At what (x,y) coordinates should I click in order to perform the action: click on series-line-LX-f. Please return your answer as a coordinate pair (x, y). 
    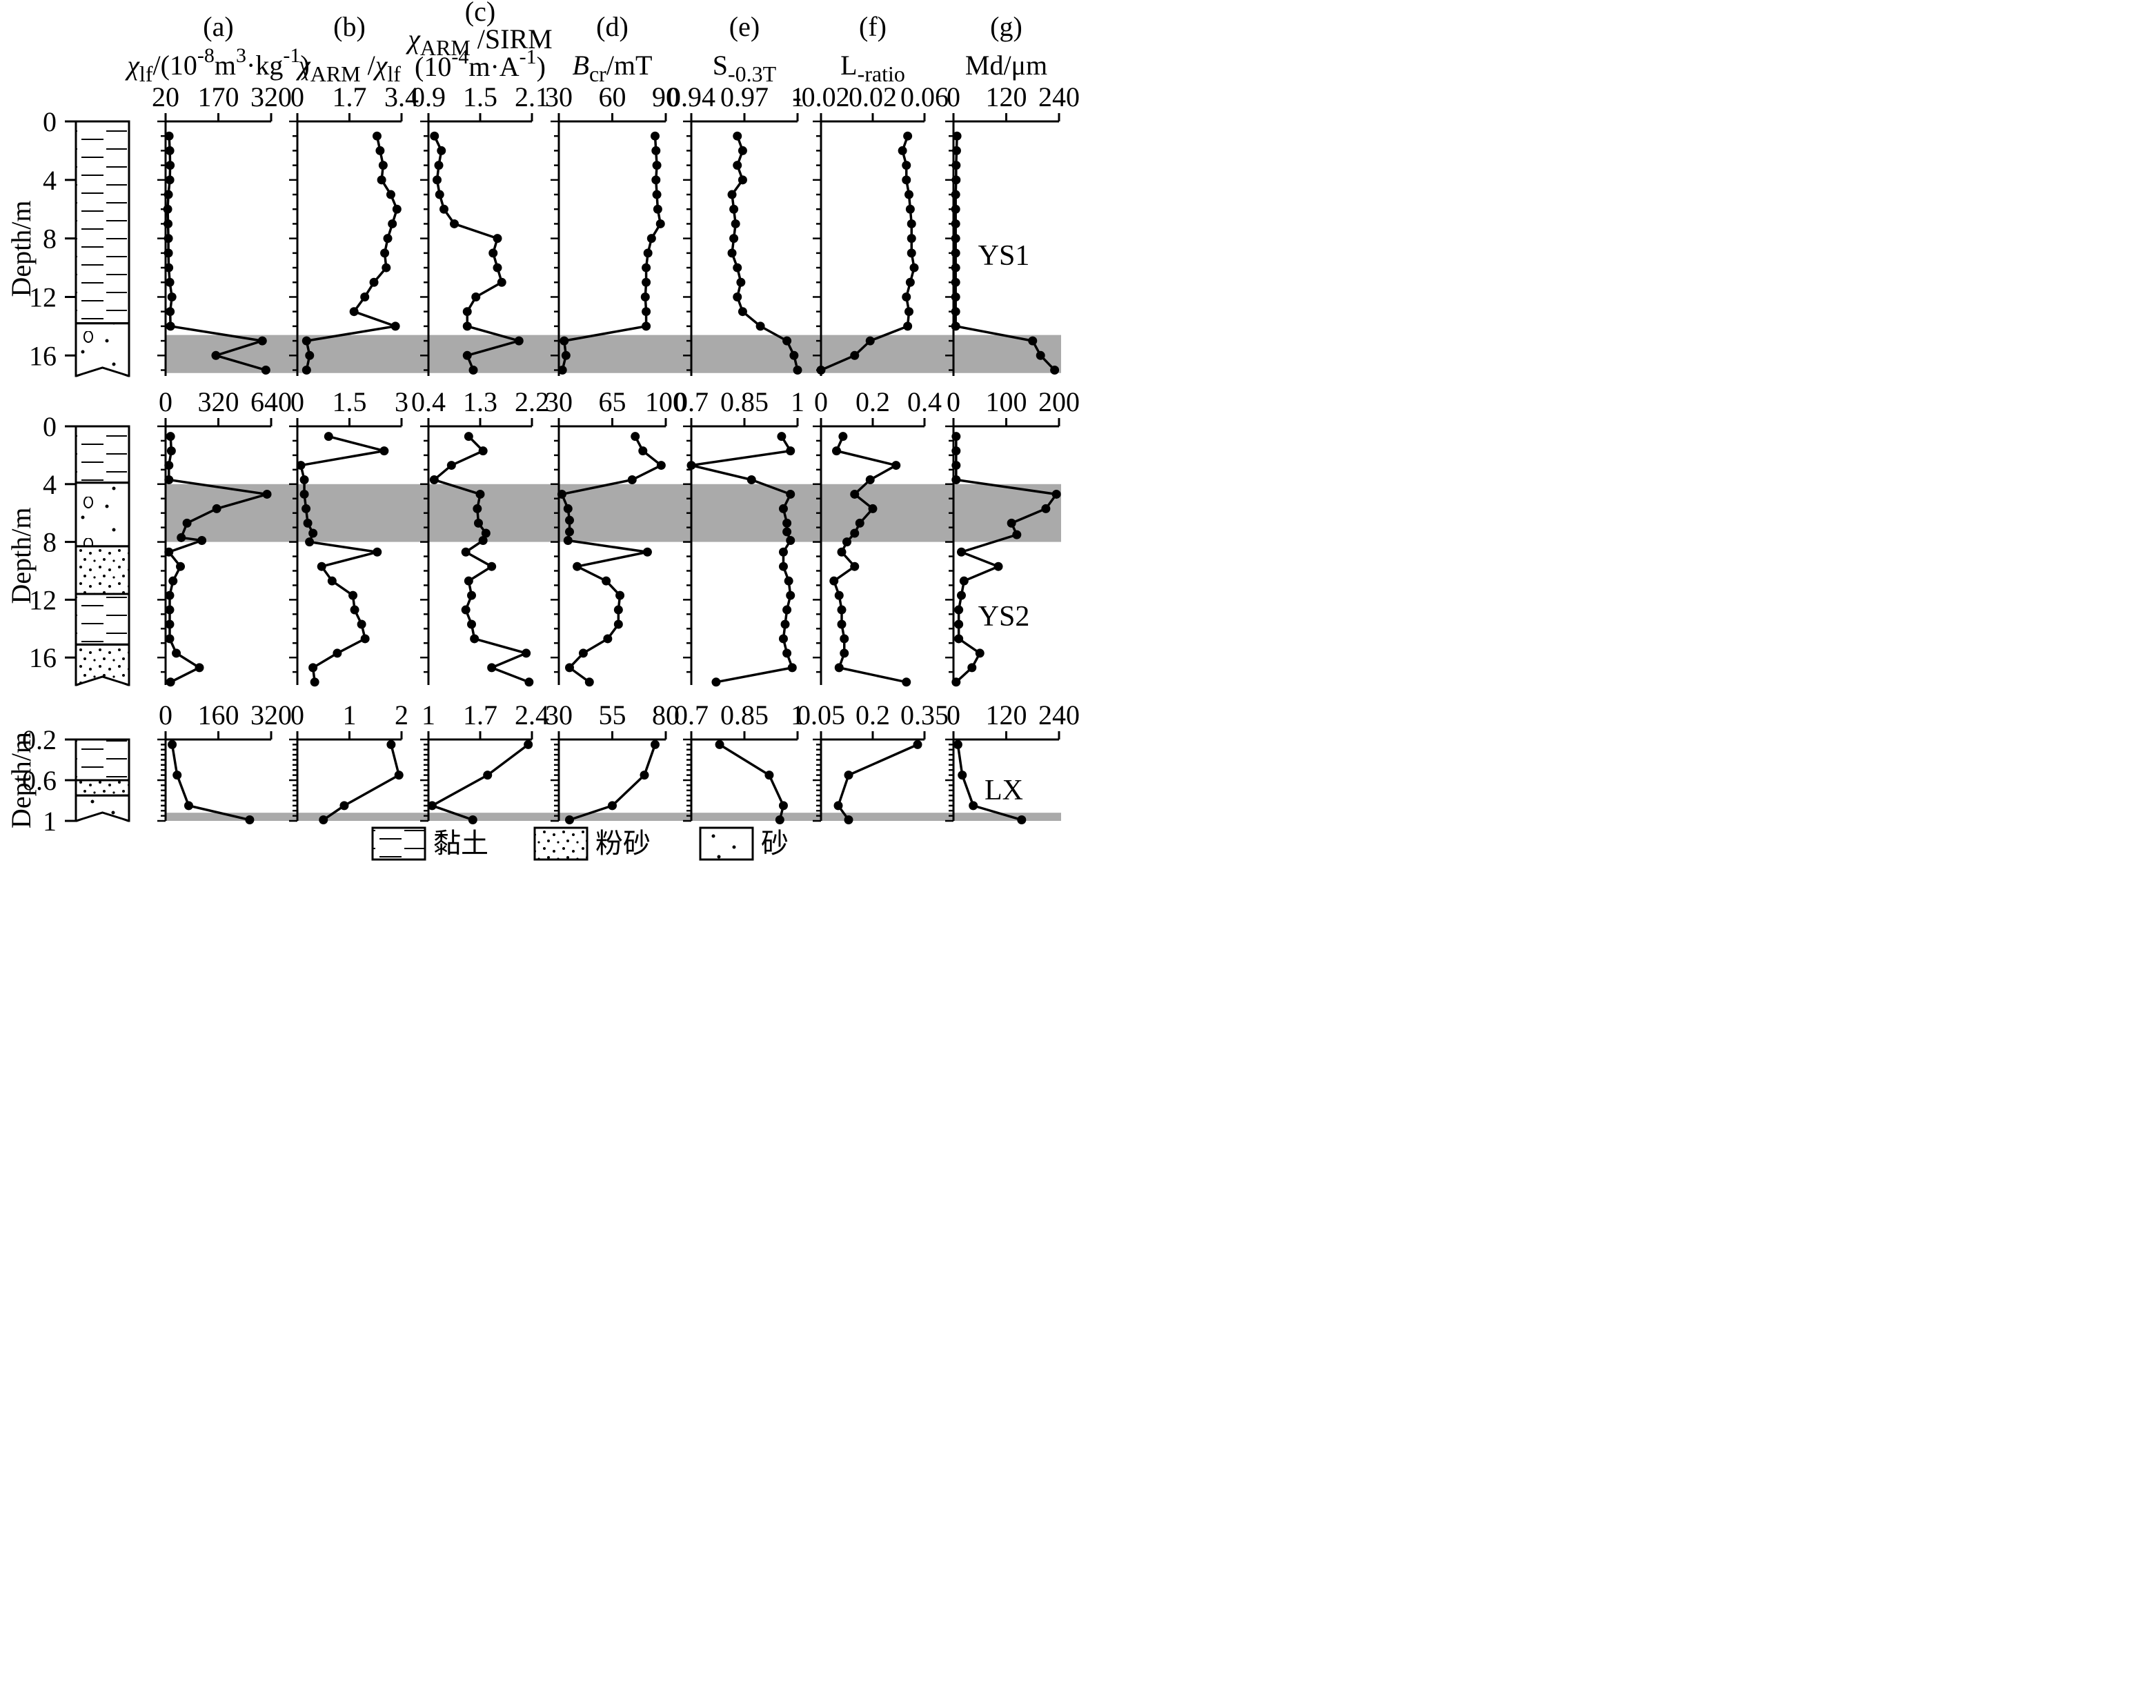
    Looking at the image, I should click on (878, 782).